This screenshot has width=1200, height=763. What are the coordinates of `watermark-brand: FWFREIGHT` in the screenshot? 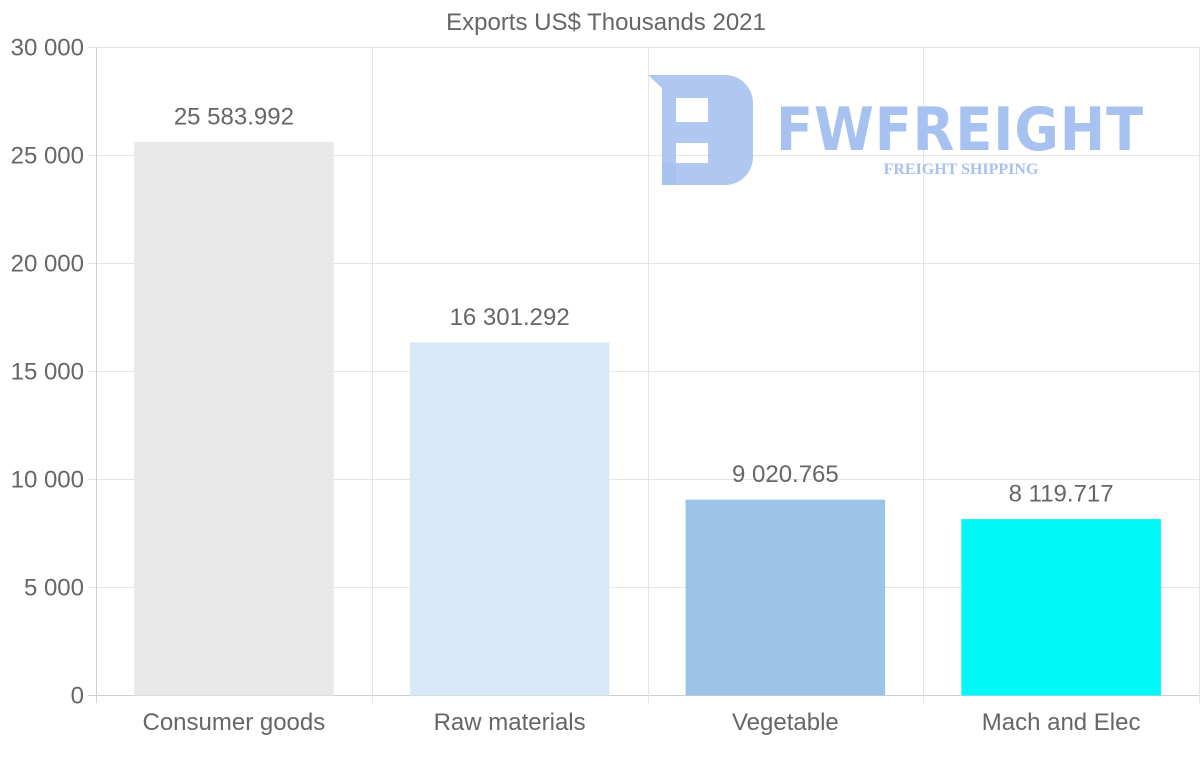 It's located at (960, 130).